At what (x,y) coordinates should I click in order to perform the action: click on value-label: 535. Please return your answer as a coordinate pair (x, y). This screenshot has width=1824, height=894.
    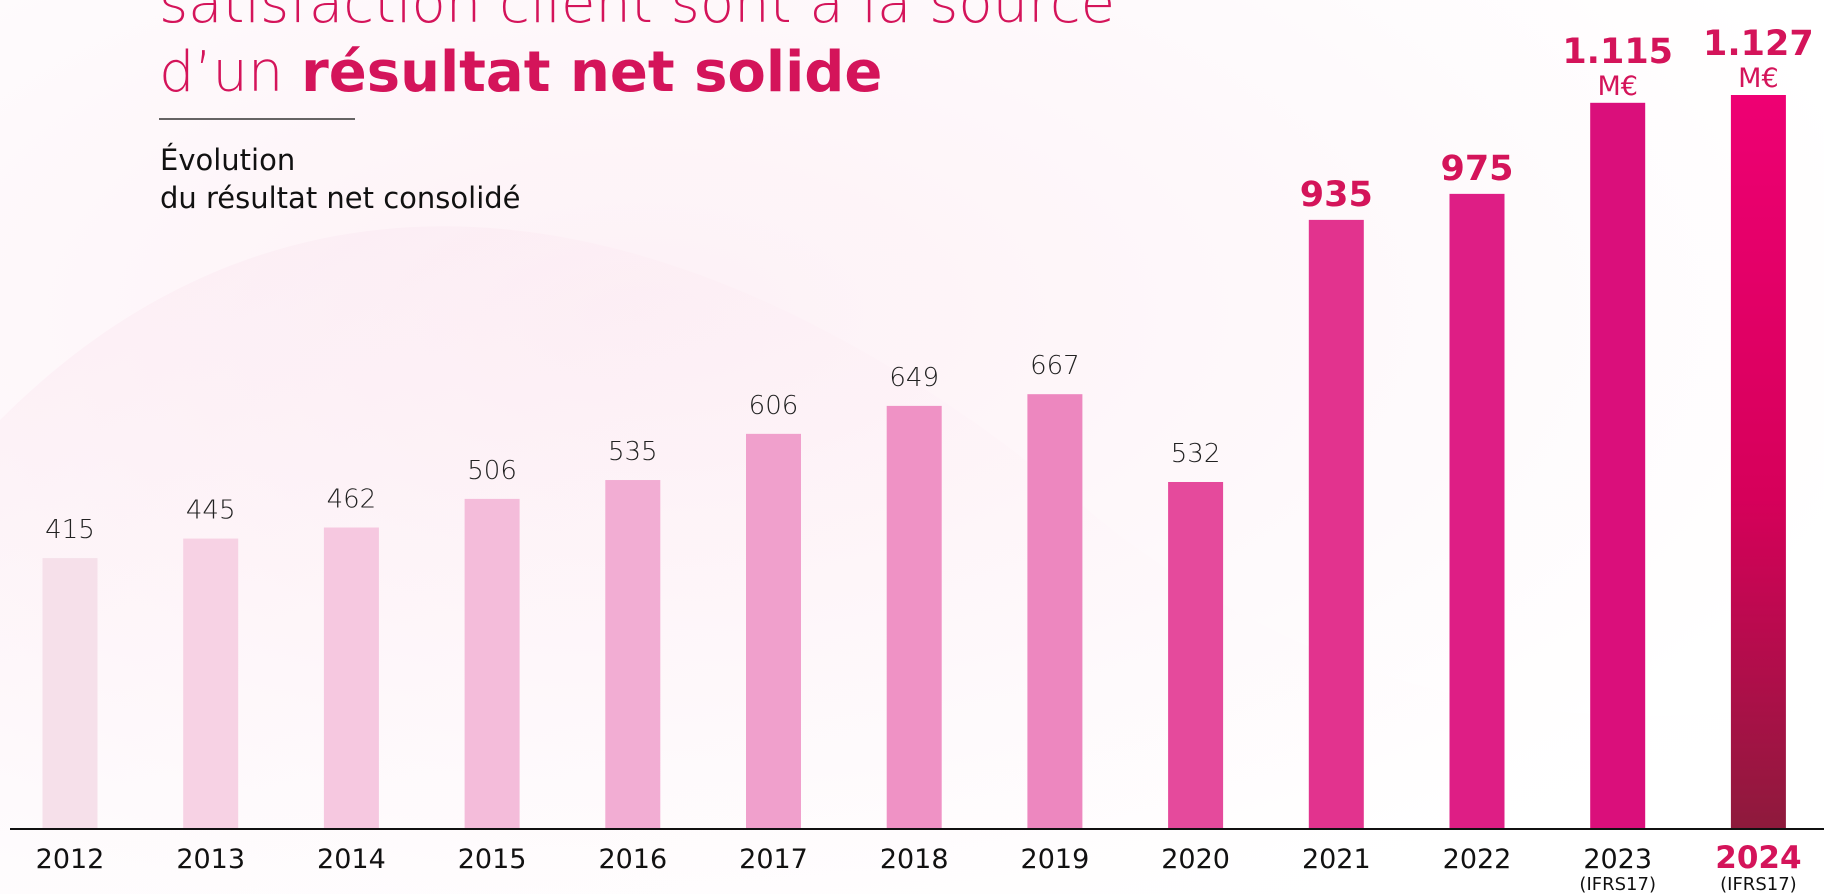
    Looking at the image, I should click on (633, 452).